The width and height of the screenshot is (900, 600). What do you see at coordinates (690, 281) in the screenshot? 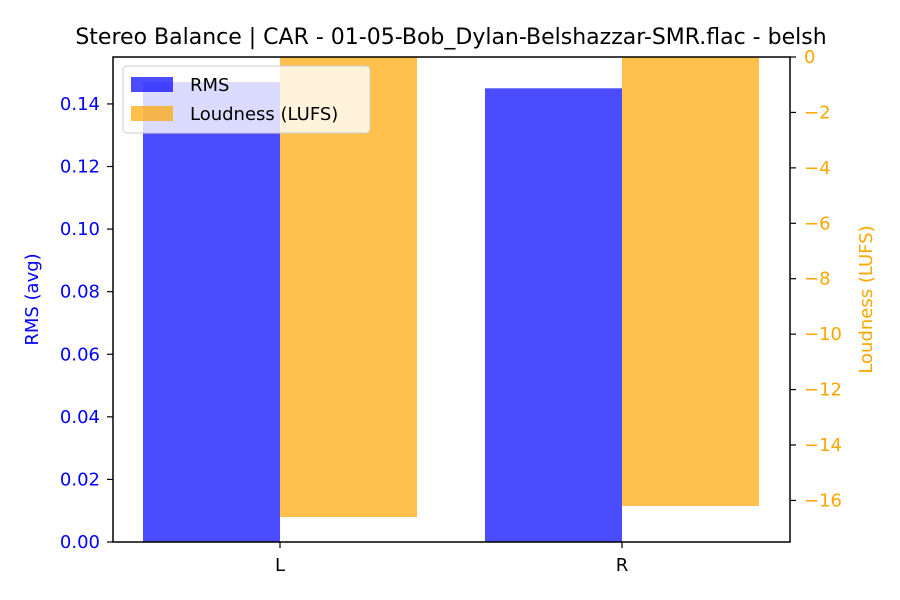
I see `loudness-bar-R` at bounding box center [690, 281].